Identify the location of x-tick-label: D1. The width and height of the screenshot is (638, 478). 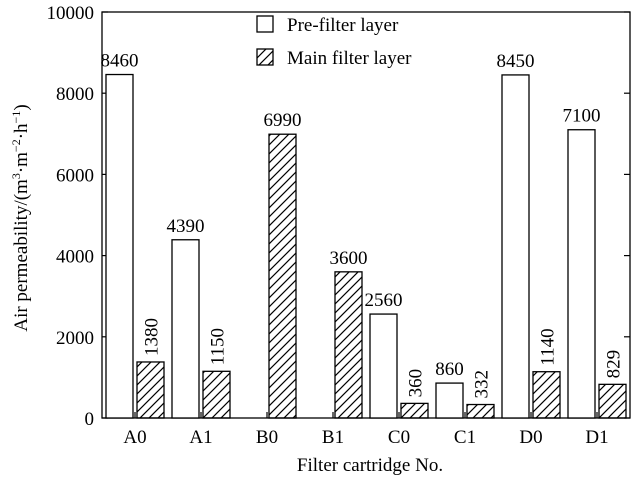
(596, 437).